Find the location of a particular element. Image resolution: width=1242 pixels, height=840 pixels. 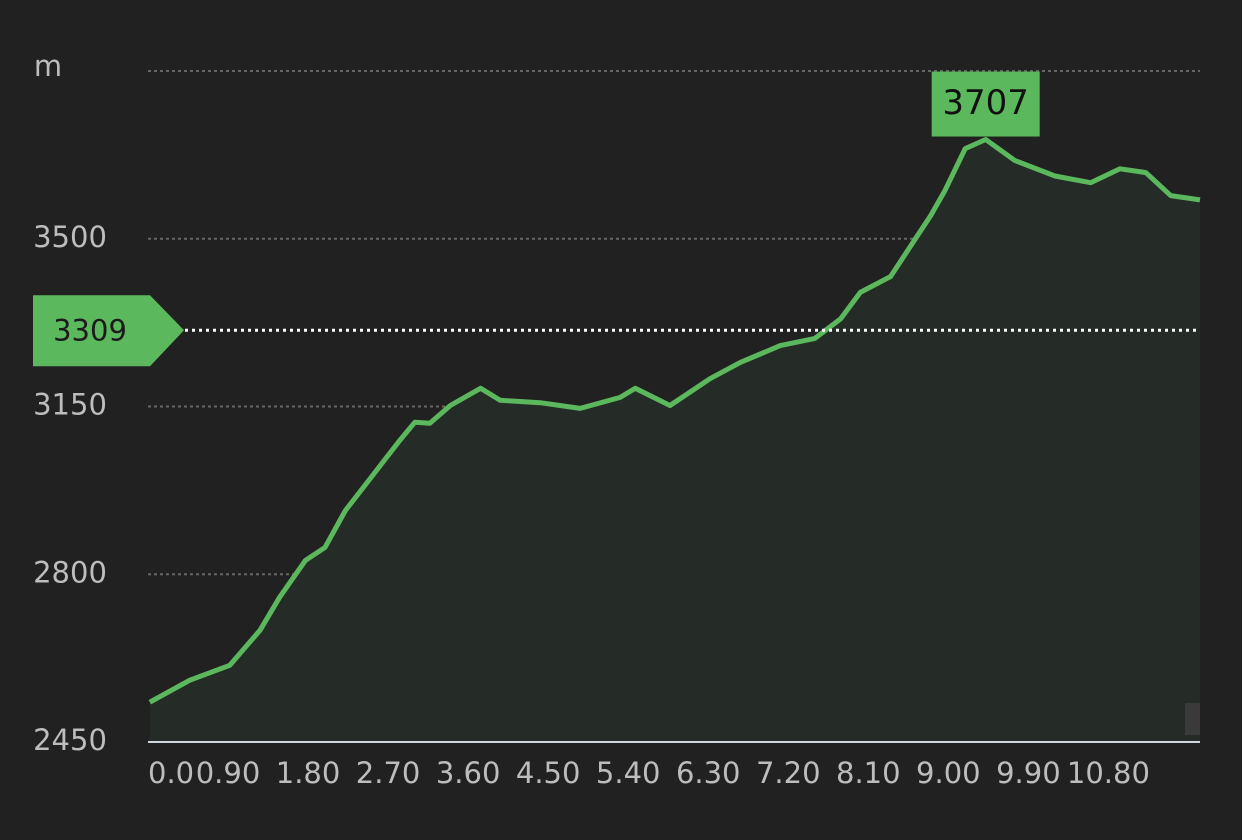

x-tick-label: 3.60 is located at coordinates (468, 773).